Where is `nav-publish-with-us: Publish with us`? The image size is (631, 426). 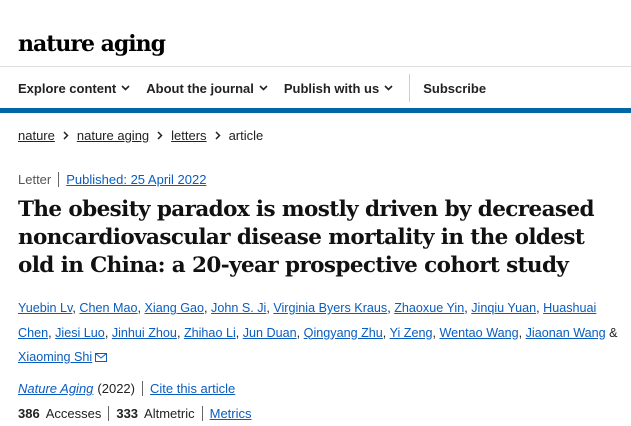
nav-publish-with-us: Publish with us is located at coordinates (338, 88).